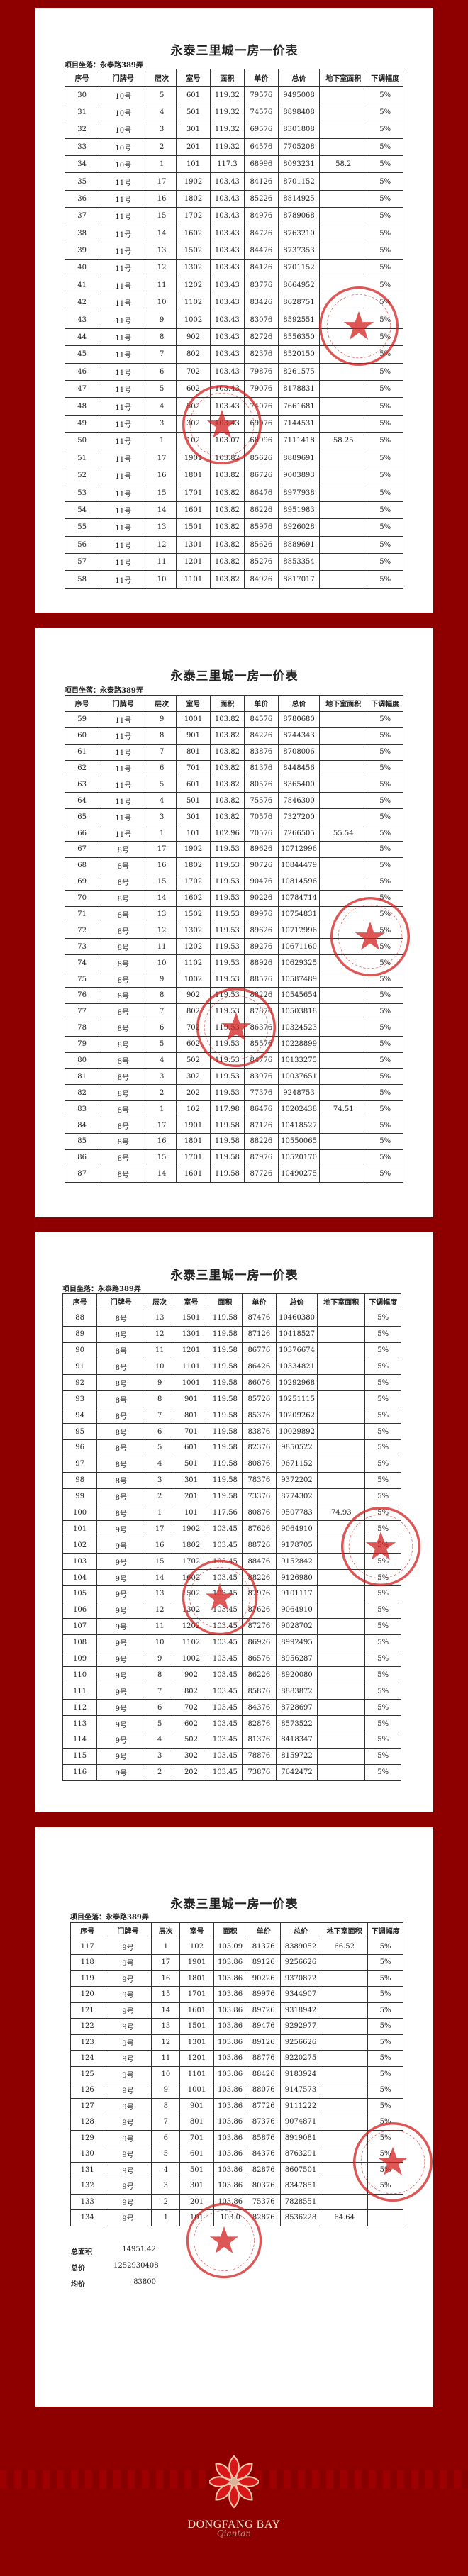 The width and height of the screenshot is (468, 2576). I want to click on cell-room: 702, so click(193, 1028).